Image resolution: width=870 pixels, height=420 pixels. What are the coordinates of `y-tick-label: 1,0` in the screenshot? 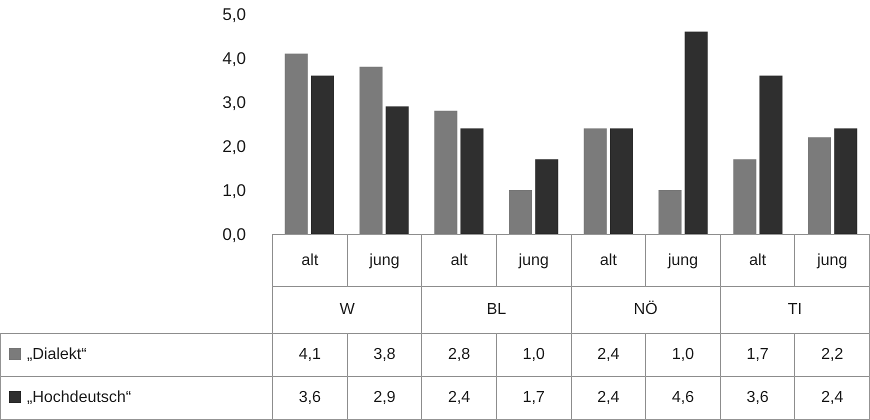 It's located at (234, 190).